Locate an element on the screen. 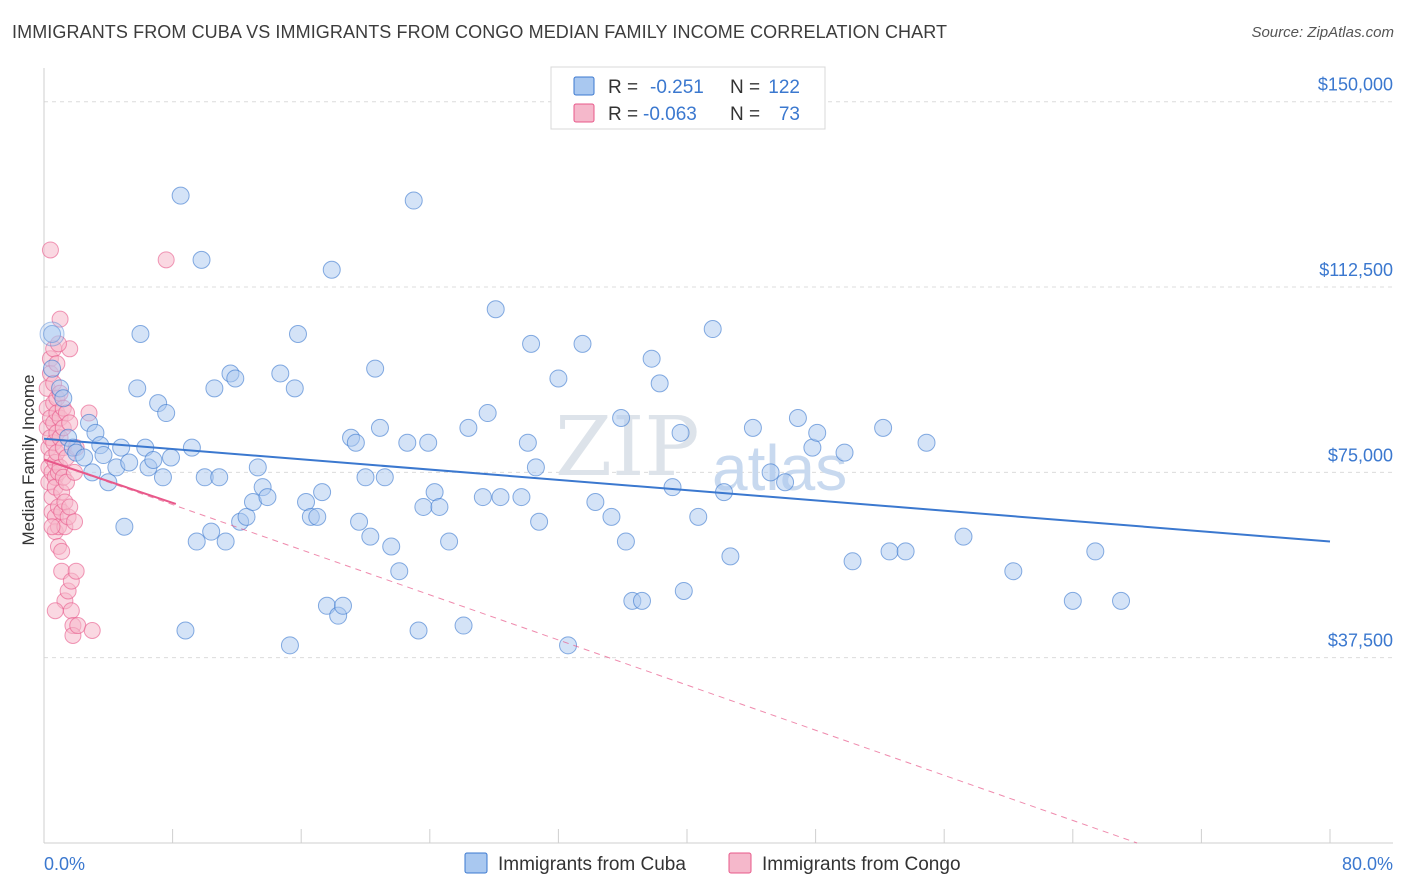  legend-r-value-cuba: -0.251 is located at coordinates (677, 87).